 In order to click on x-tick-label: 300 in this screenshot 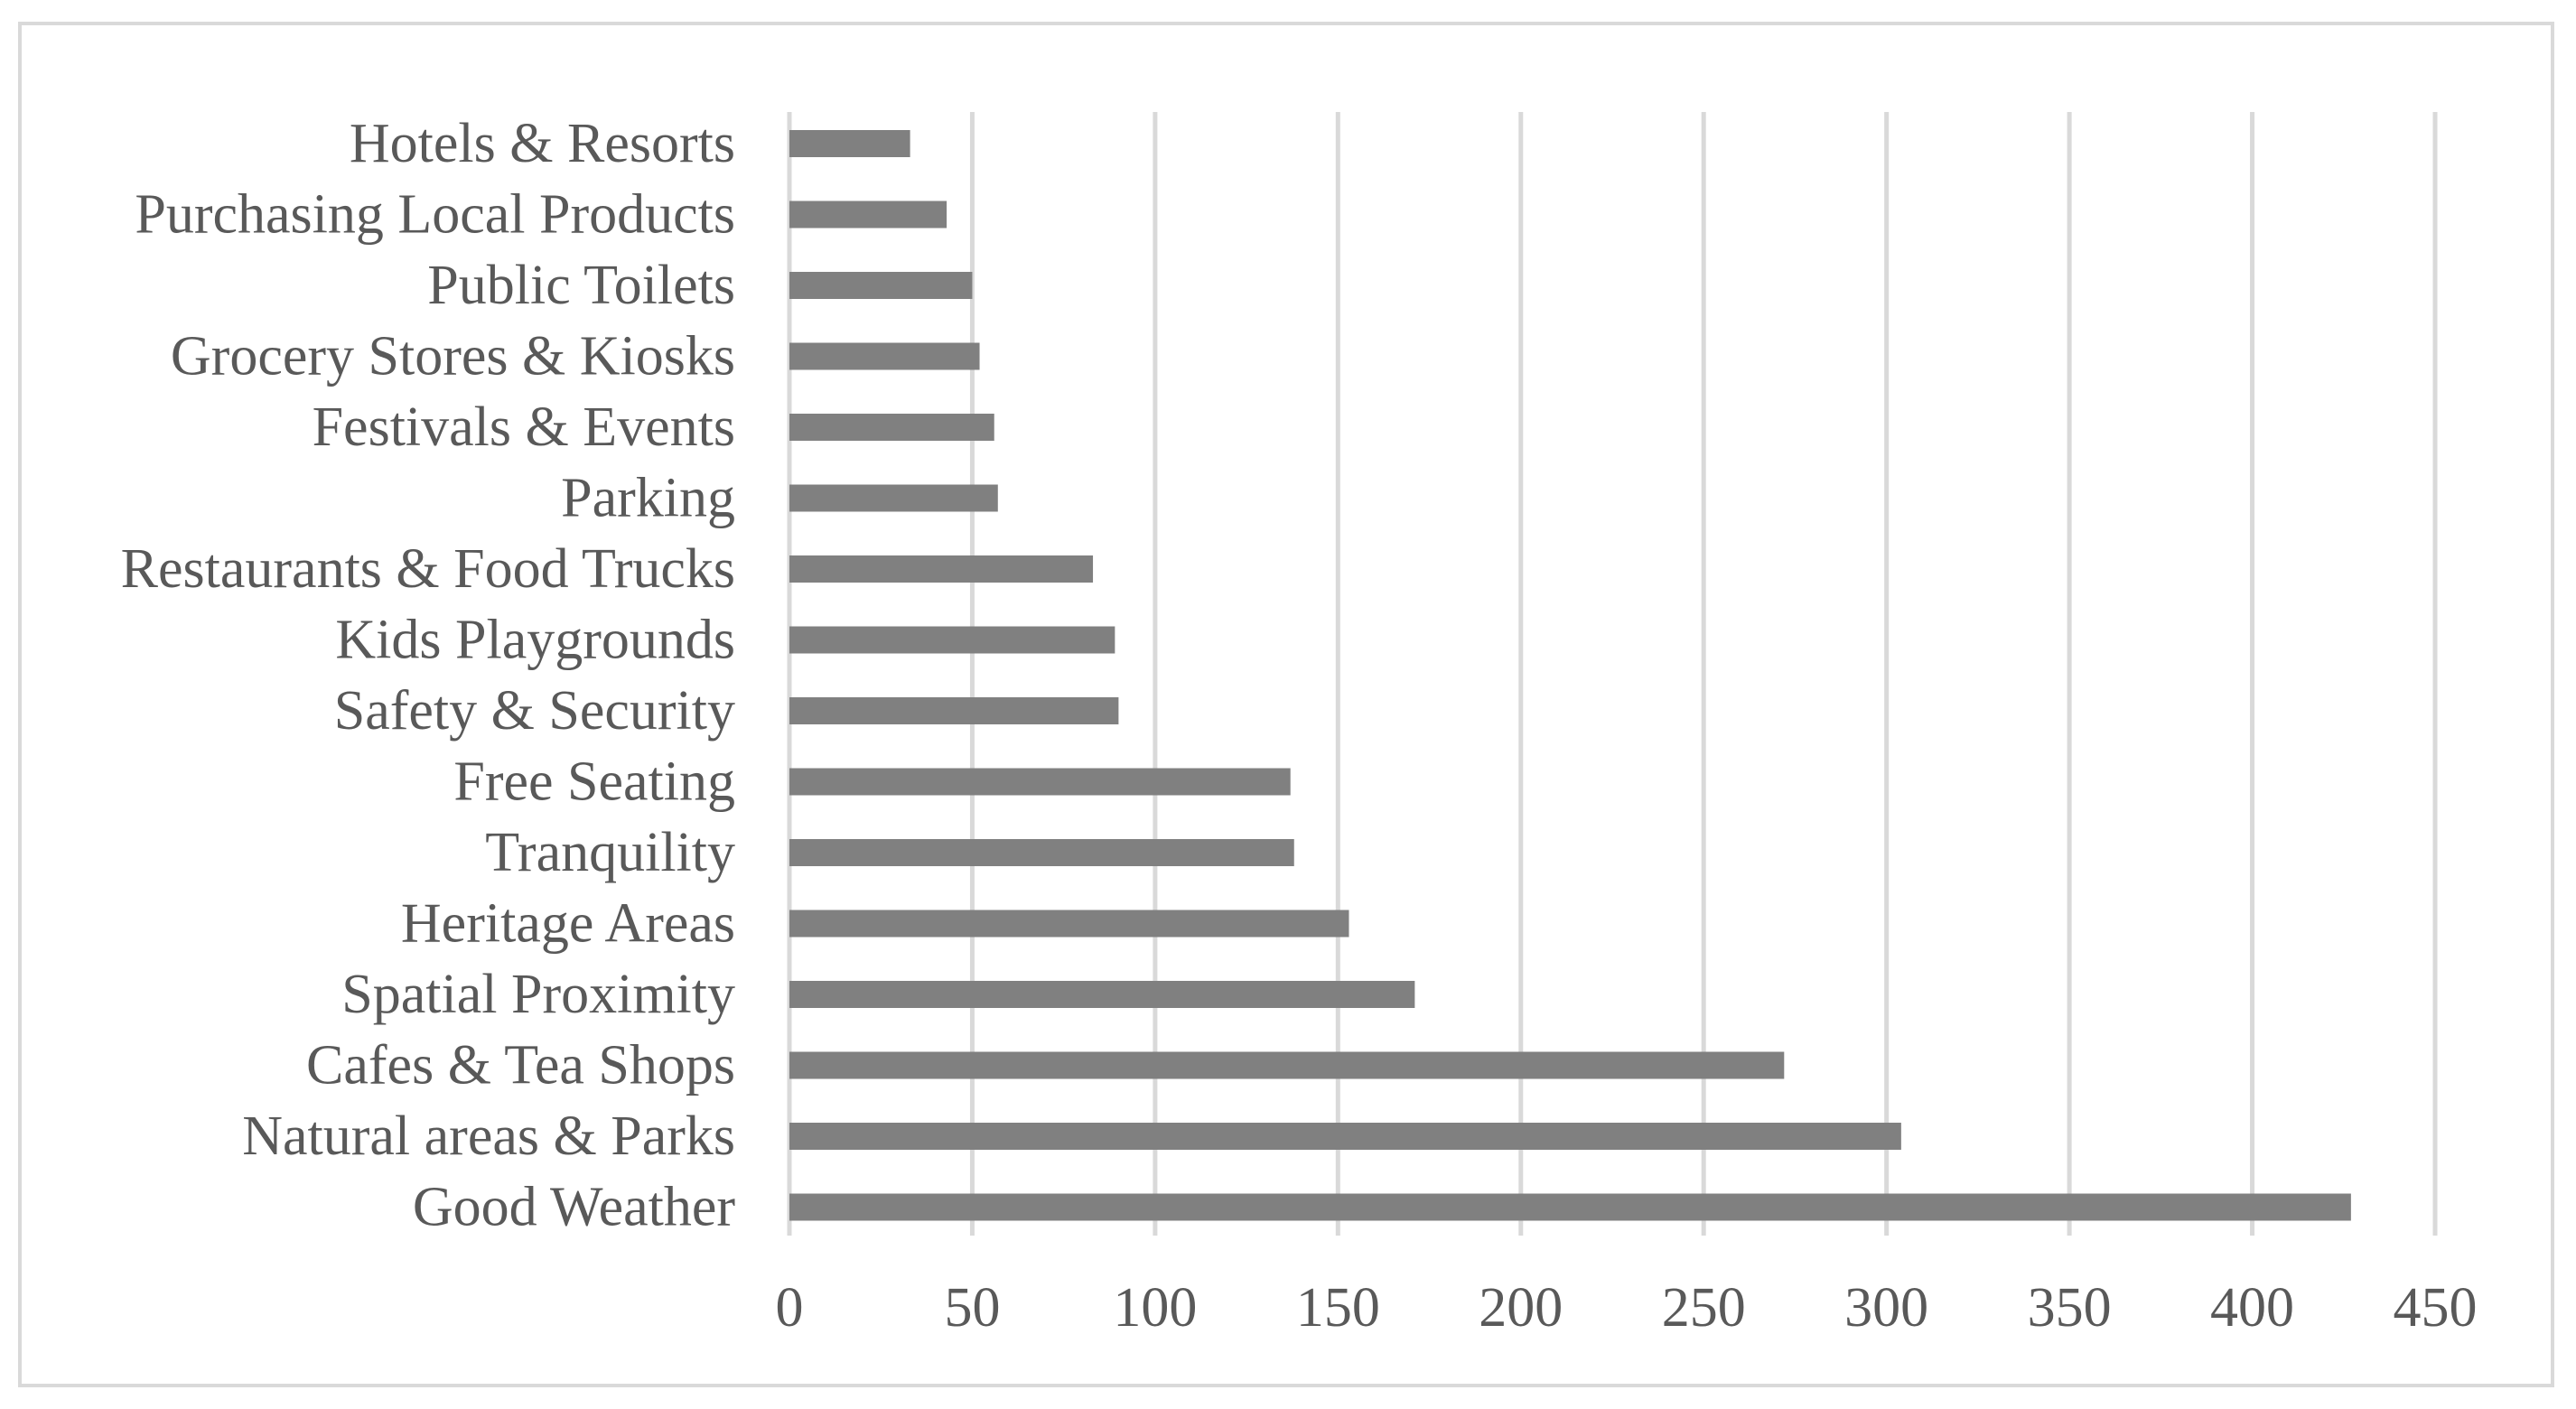, I will do `click(1886, 1308)`.